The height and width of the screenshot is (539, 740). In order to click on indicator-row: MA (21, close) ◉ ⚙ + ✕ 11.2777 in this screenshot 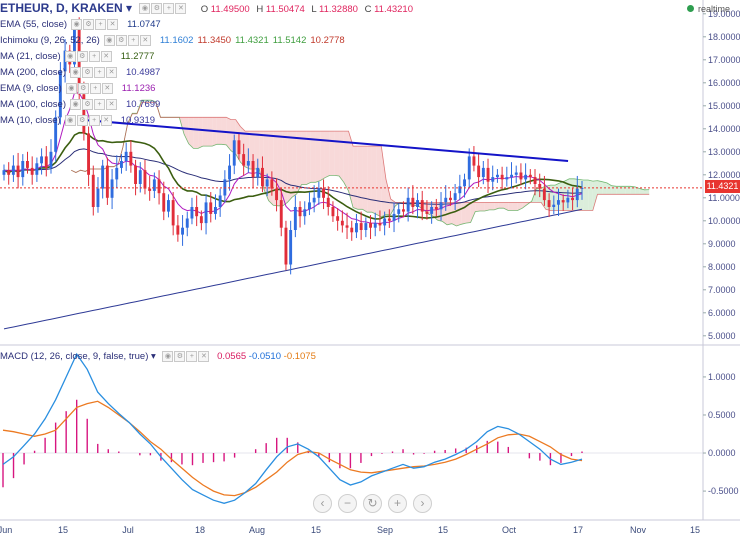, I will do `click(77, 56)`.